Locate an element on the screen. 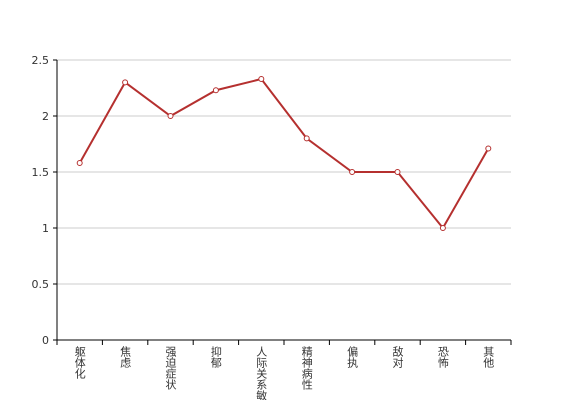 This screenshot has height=400, width=567. y-tick-label: 2.5 is located at coordinates (41, 60).